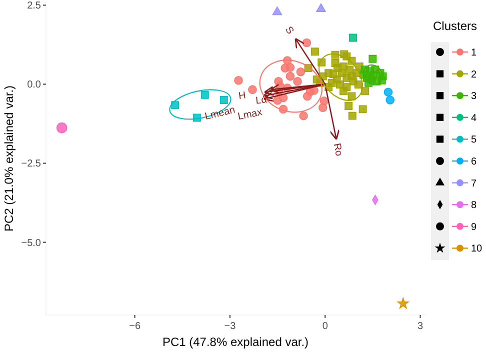 This screenshot has width=486, height=352. I want to click on x-tick-label: 0, so click(325, 326).